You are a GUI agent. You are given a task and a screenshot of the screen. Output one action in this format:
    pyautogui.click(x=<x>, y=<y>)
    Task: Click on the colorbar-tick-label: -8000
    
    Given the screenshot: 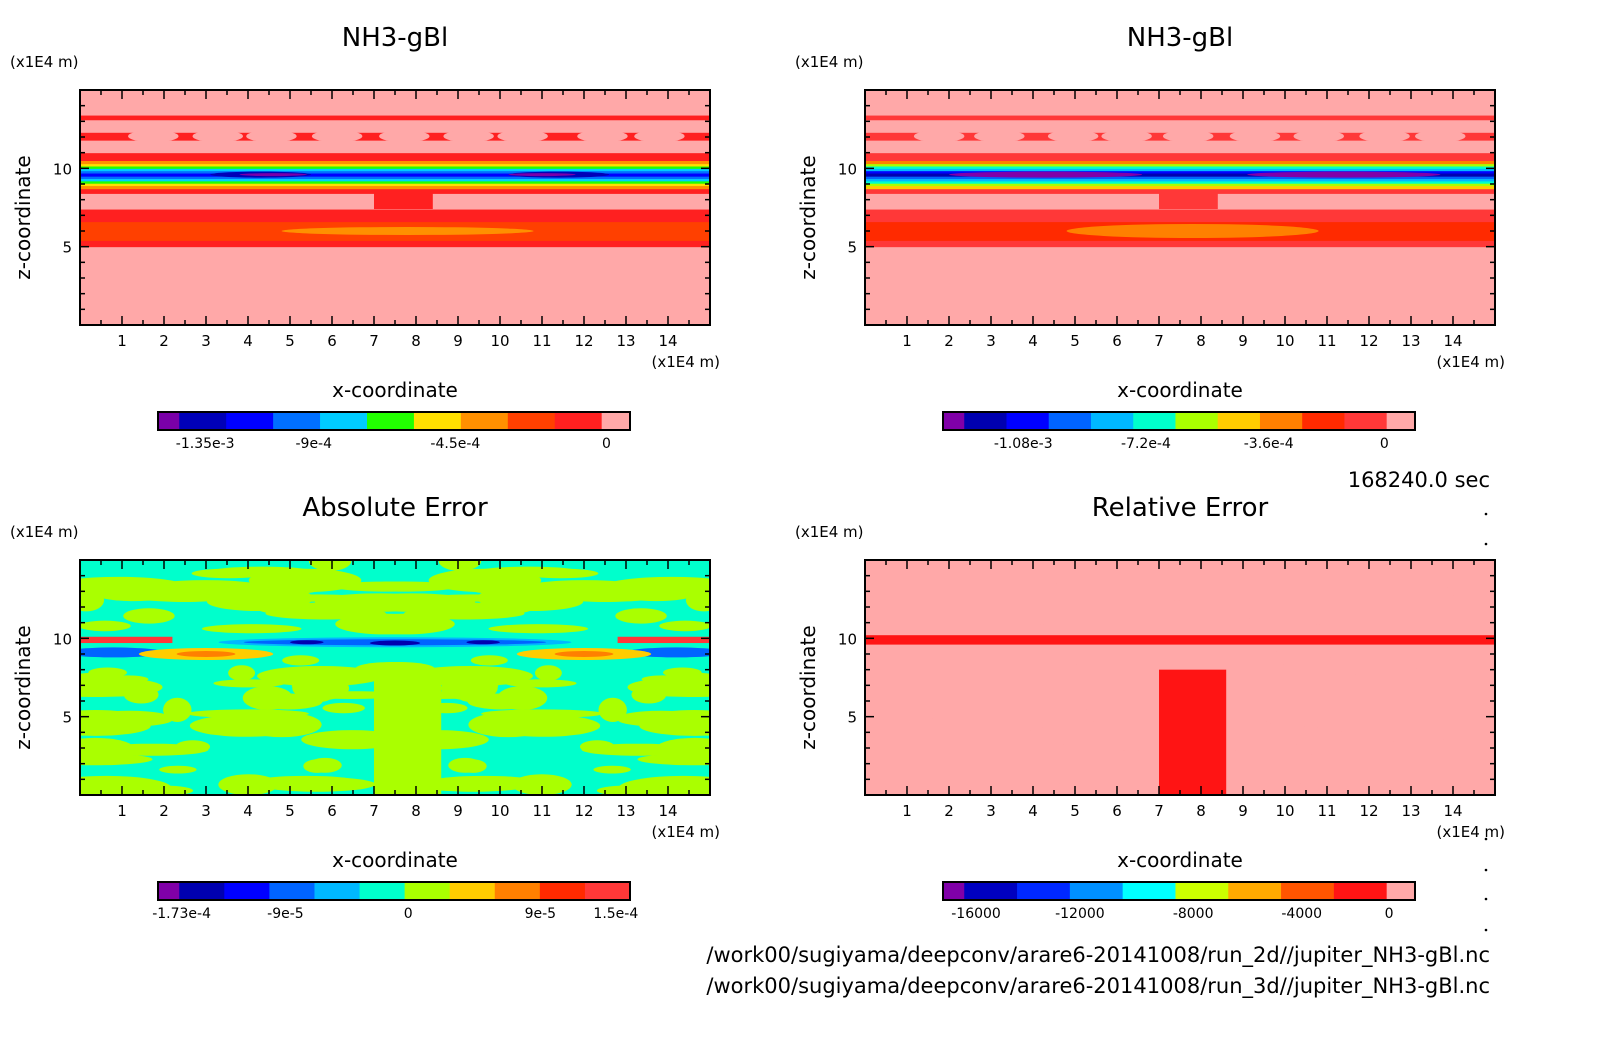 What is the action you would take?
    pyautogui.click(x=1193, y=914)
    